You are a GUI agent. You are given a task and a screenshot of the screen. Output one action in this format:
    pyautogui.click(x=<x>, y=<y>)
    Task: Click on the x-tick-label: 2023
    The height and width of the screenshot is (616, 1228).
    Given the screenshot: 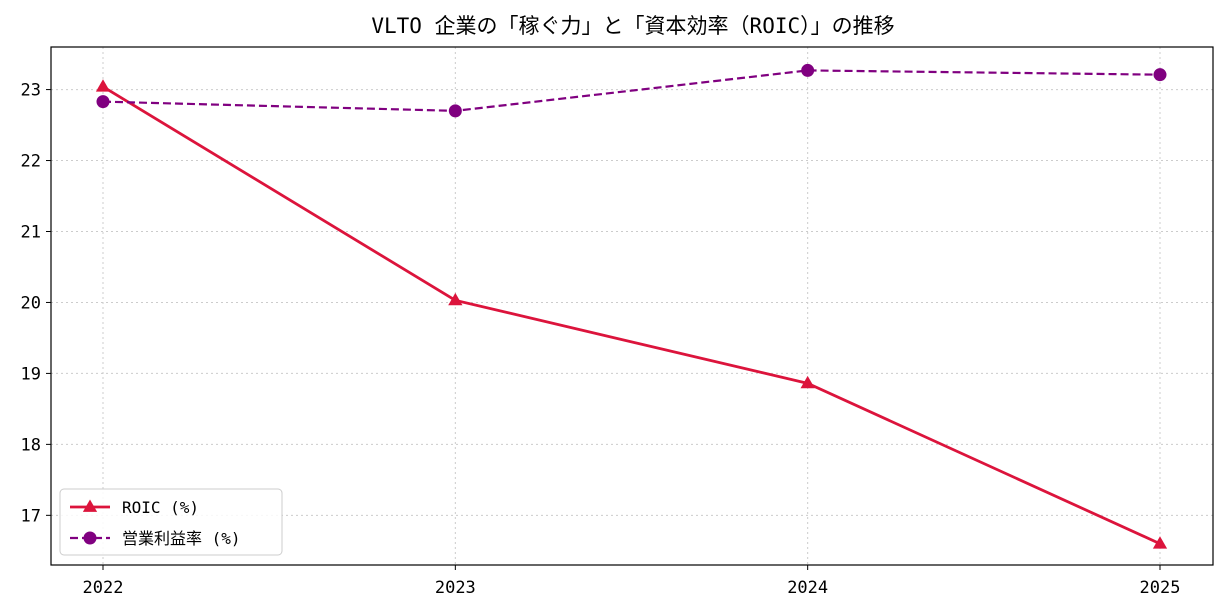 What is the action you would take?
    pyautogui.click(x=455, y=588)
    